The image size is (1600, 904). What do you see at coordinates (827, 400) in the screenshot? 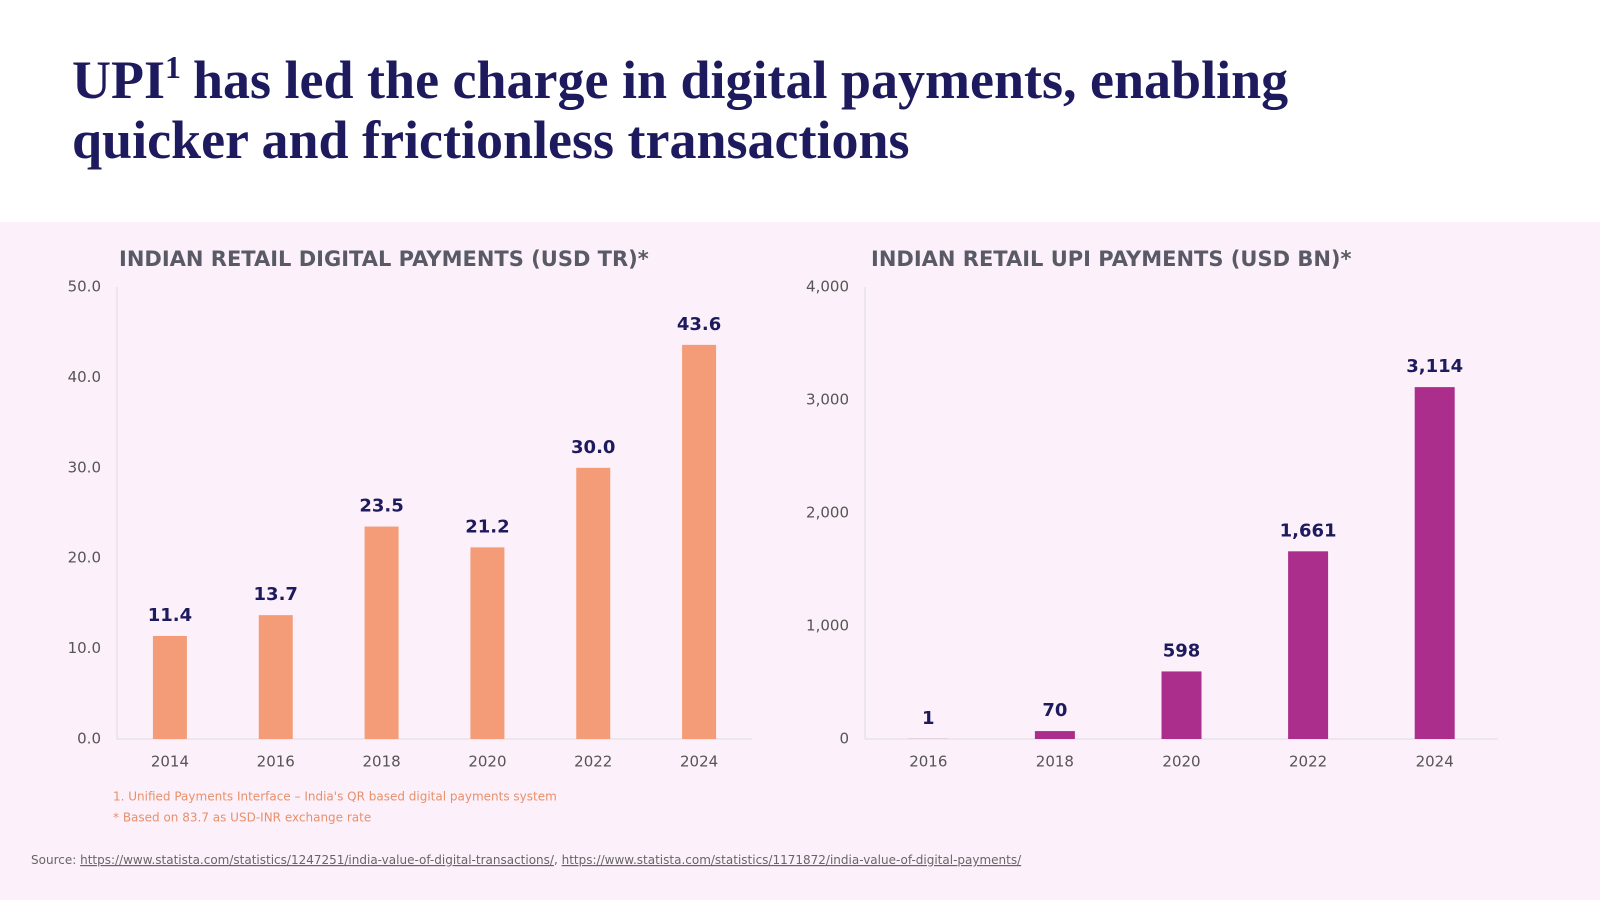
I see `y-tick-label: 3,000` at bounding box center [827, 400].